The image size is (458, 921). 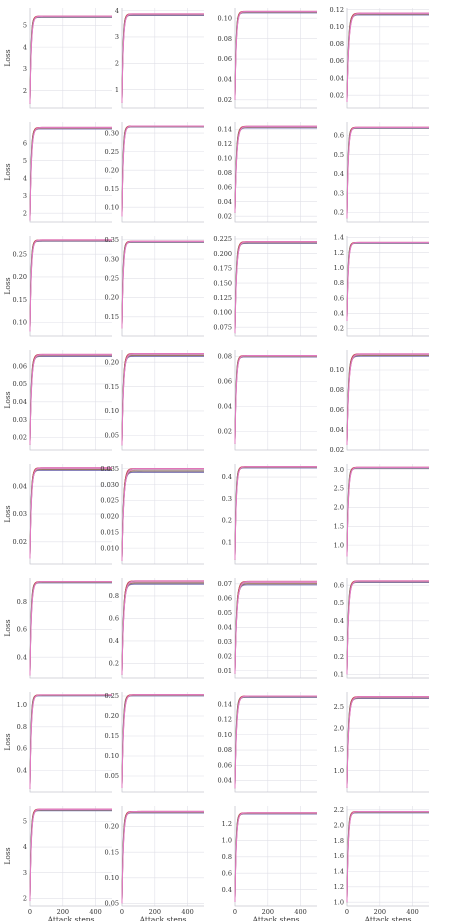 What do you see at coordinates (225, 613) in the screenshot?
I see `y-tick-label: 0.05` at bounding box center [225, 613].